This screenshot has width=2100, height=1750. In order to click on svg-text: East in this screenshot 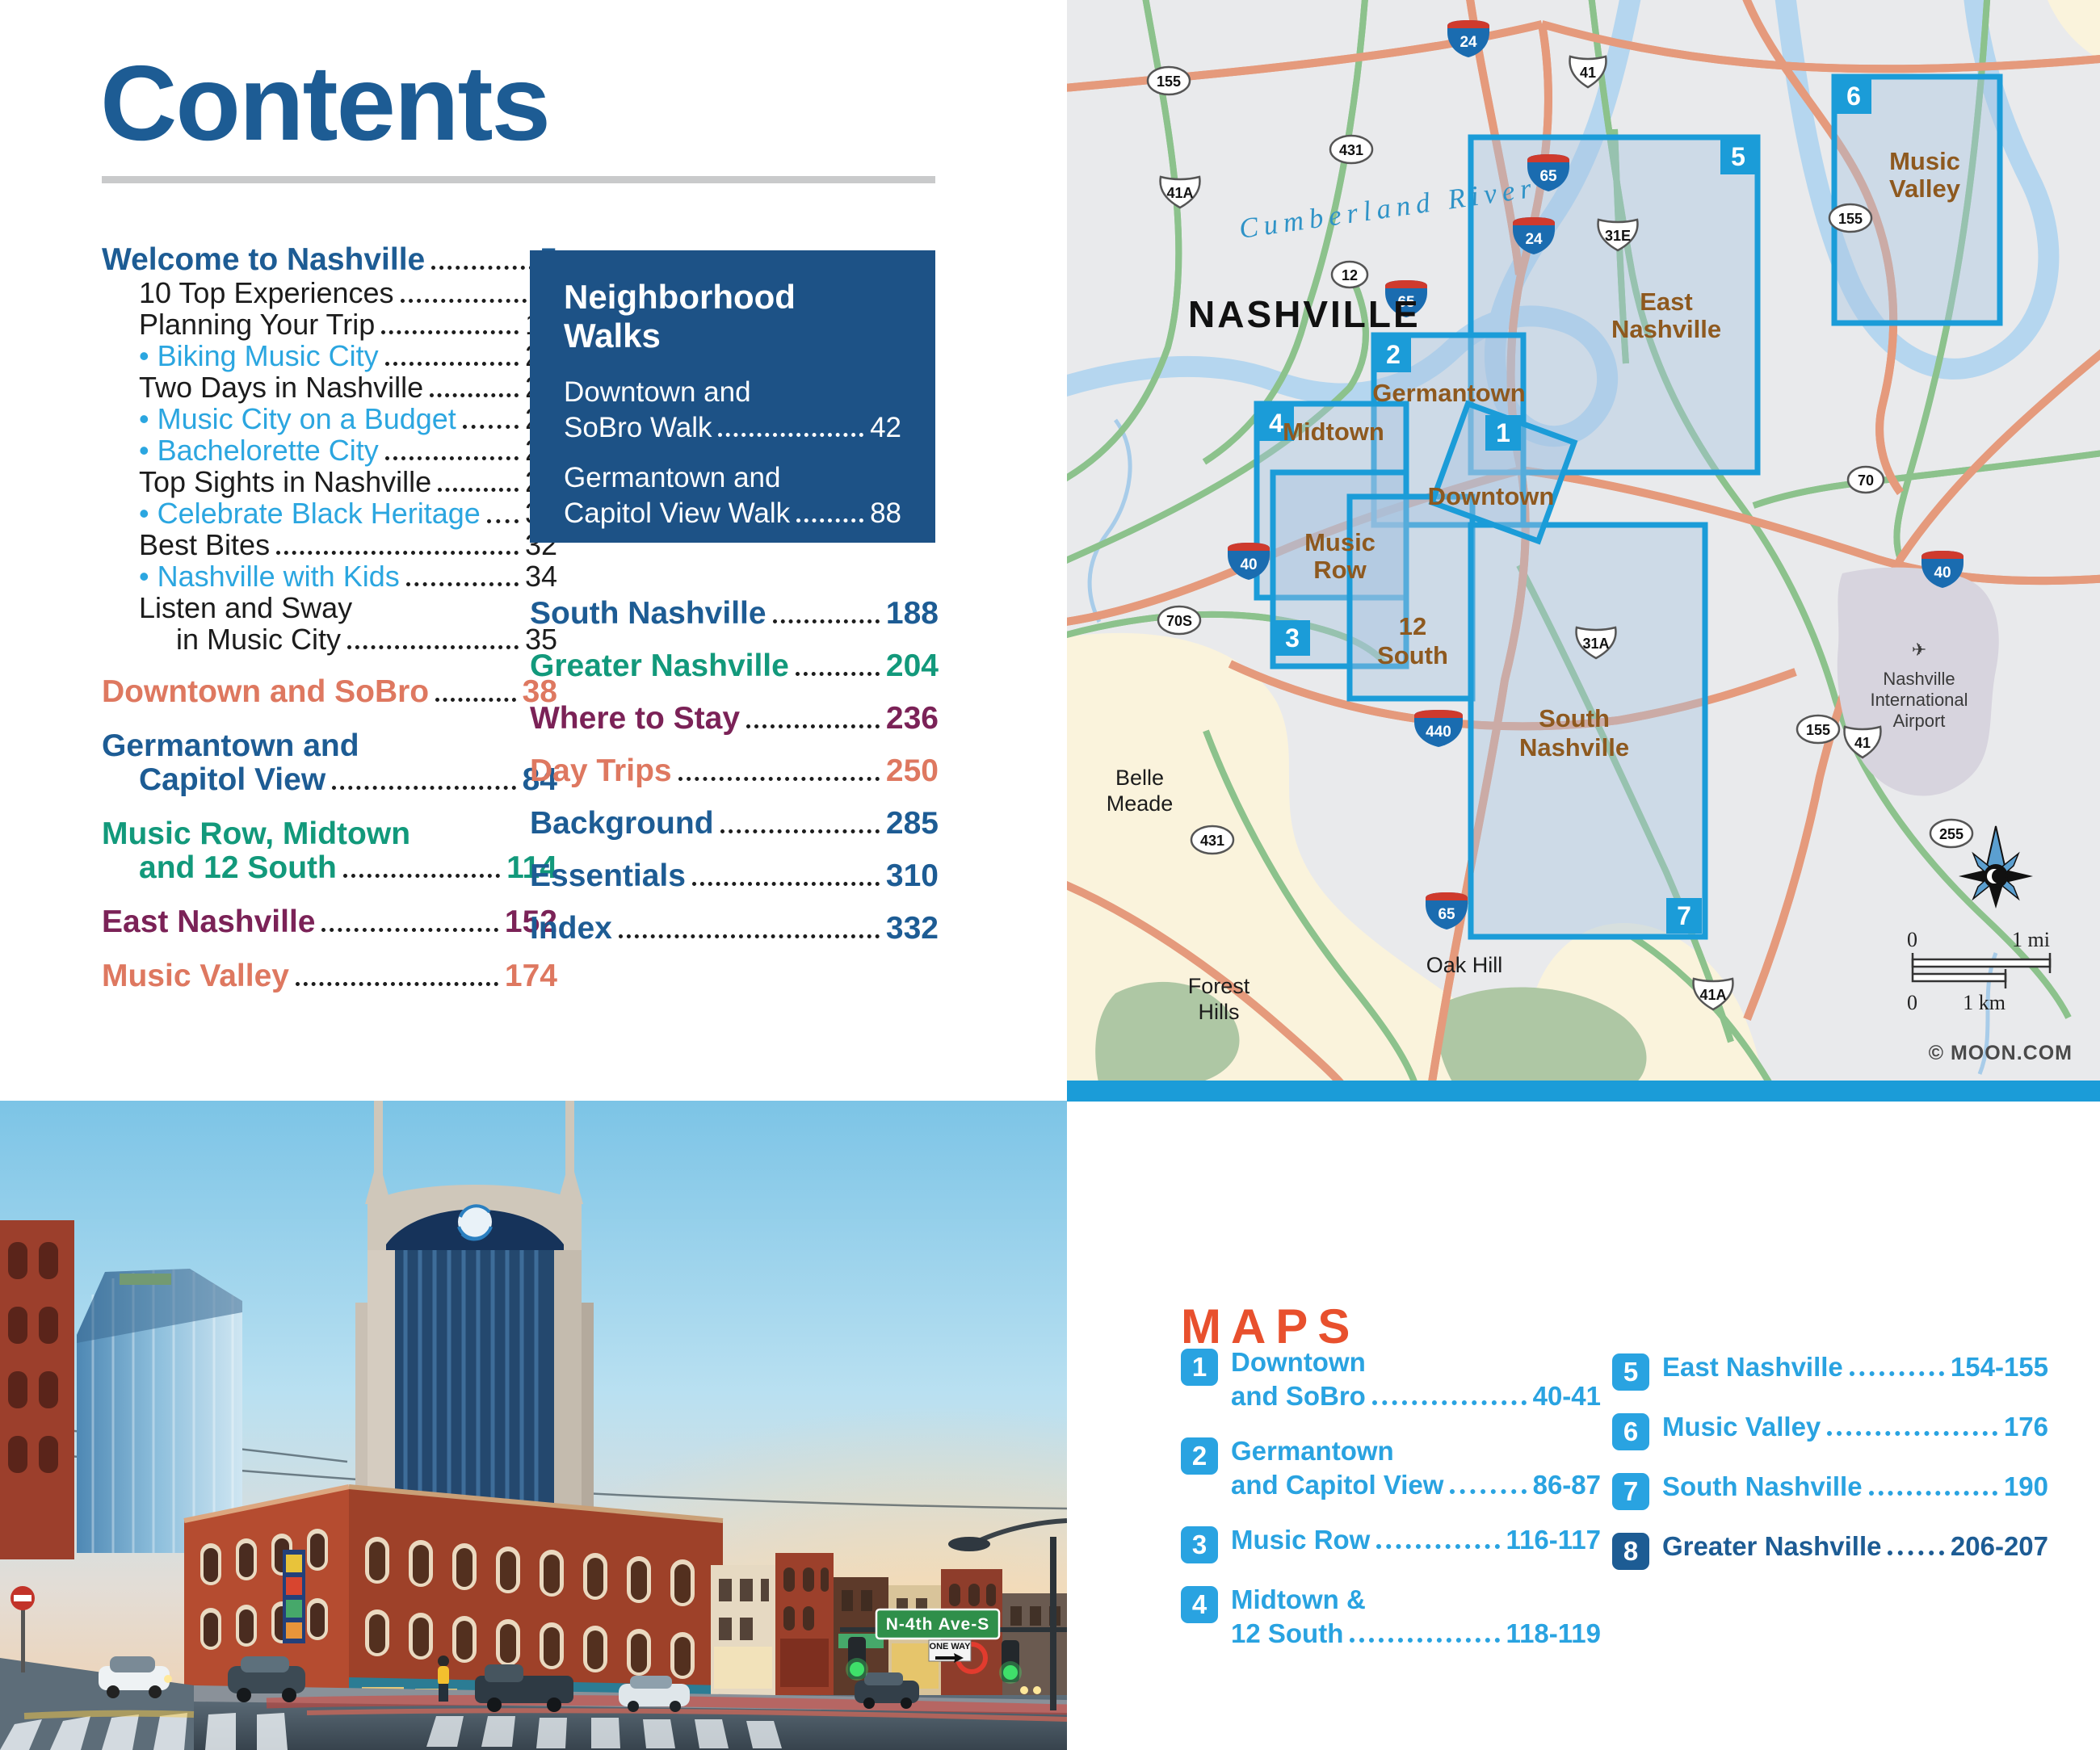, I will do `click(1666, 301)`.